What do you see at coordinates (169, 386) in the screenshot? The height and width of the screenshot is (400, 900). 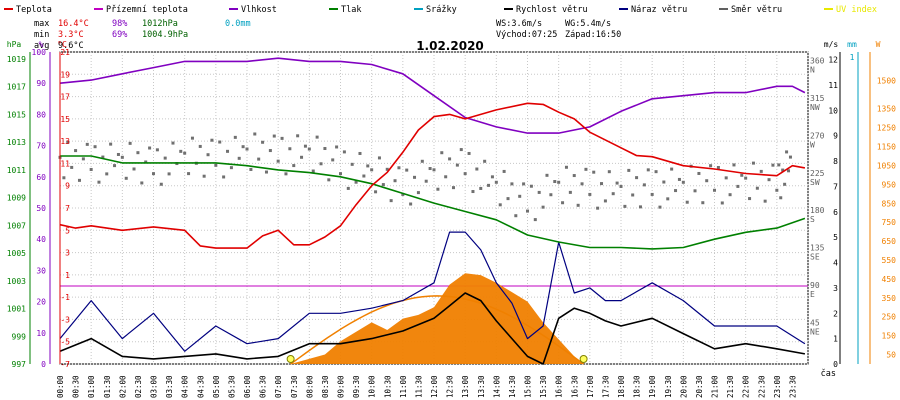 I see `axis-tick-time: 03:30` at bounding box center [169, 386].